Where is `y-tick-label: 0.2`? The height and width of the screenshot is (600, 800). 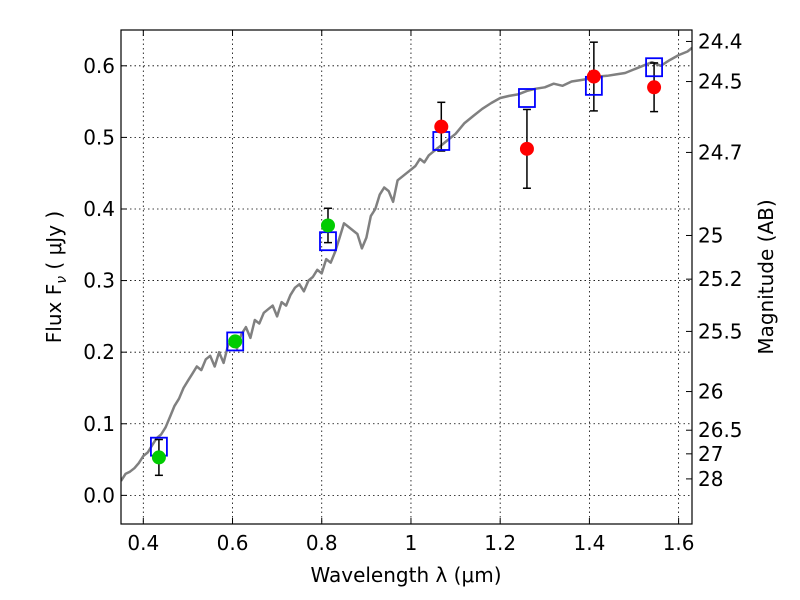
y-tick-label: 0.2 is located at coordinates (99, 352).